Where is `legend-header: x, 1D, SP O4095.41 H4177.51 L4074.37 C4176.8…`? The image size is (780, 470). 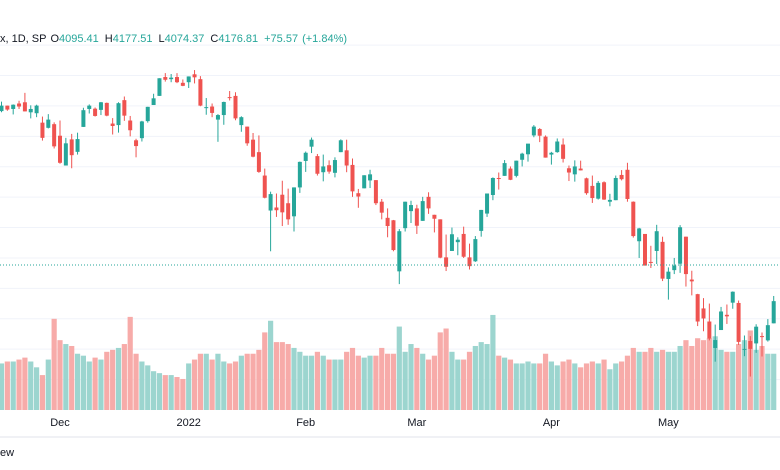
legend-header: x, 1D, SP O4095.41 H4177.51 L4074.37 C4176.8… is located at coordinates (173, 39).